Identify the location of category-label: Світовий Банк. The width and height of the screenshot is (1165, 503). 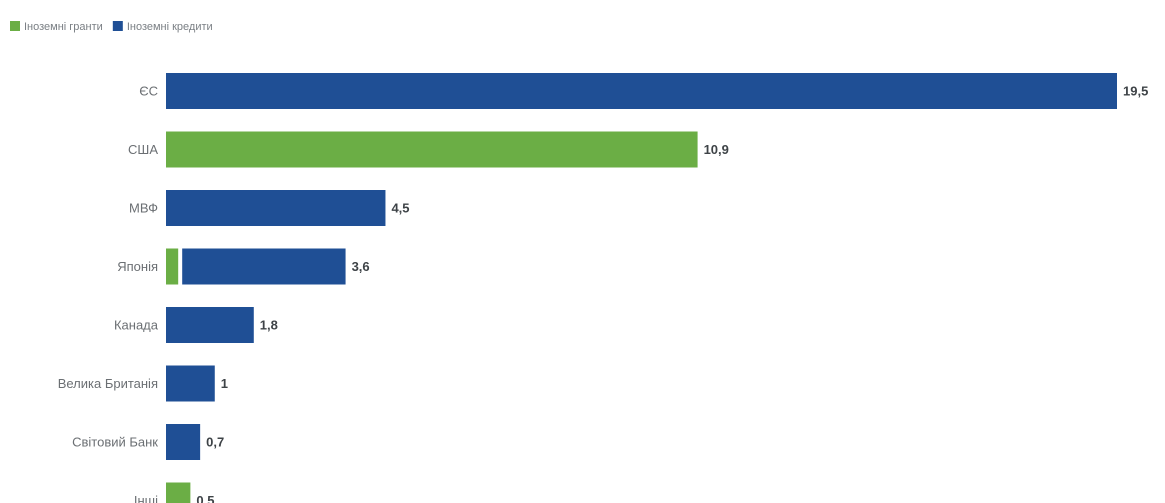
(115, 442).